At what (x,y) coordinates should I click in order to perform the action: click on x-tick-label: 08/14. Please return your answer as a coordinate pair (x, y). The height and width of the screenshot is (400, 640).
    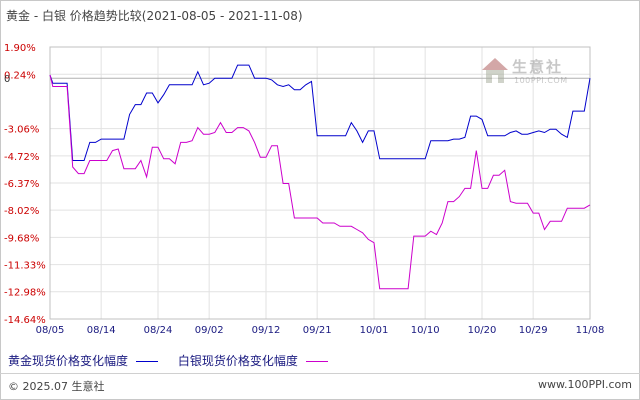
    Looking at the image, I should click on (101, 330).